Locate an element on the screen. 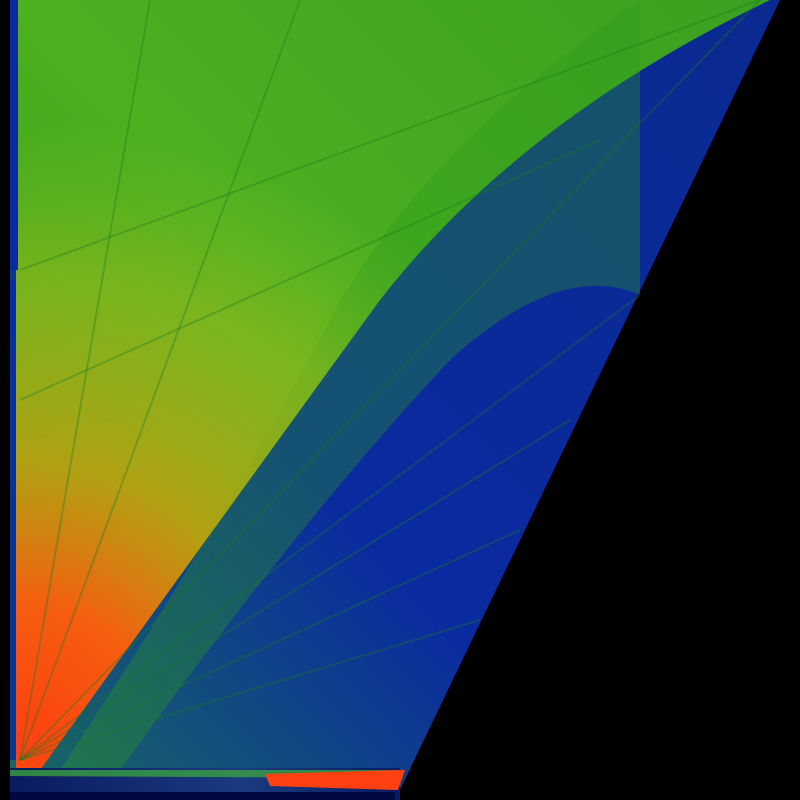  ray is located at coordinates (250, 690).